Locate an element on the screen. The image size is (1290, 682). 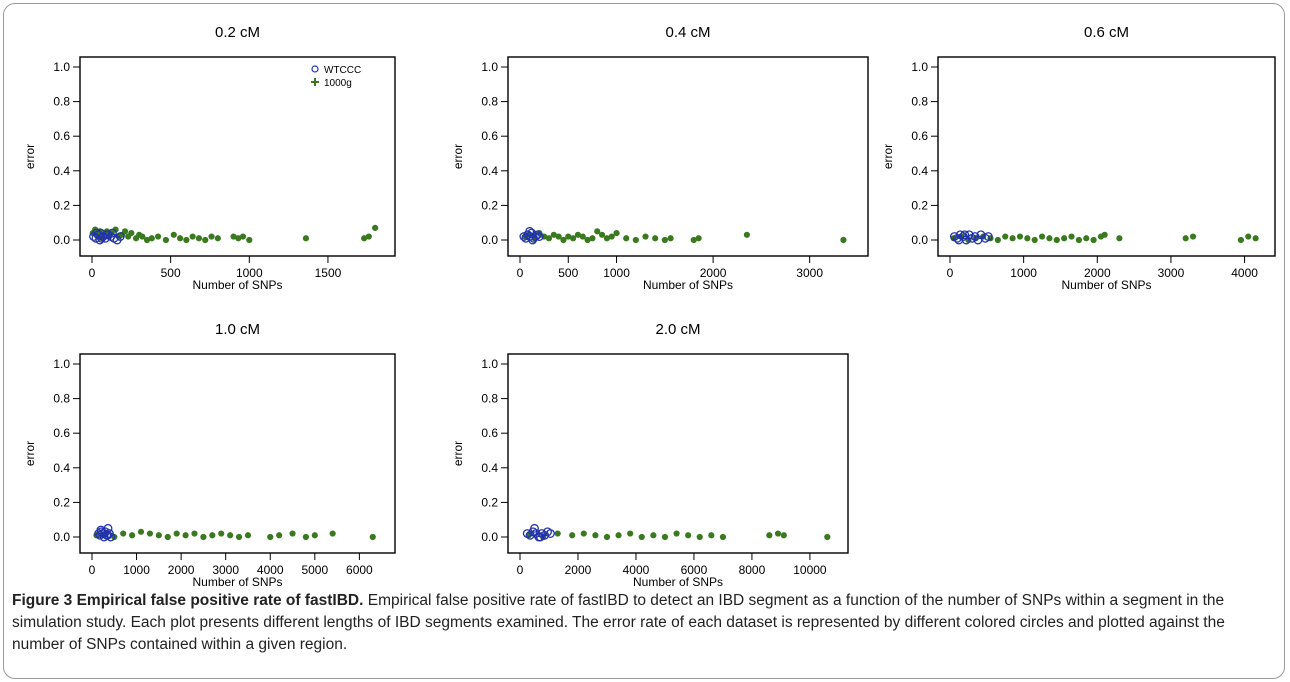
panel-5-ytick-label-4: 0.8 is located at coordinates (489, 399).